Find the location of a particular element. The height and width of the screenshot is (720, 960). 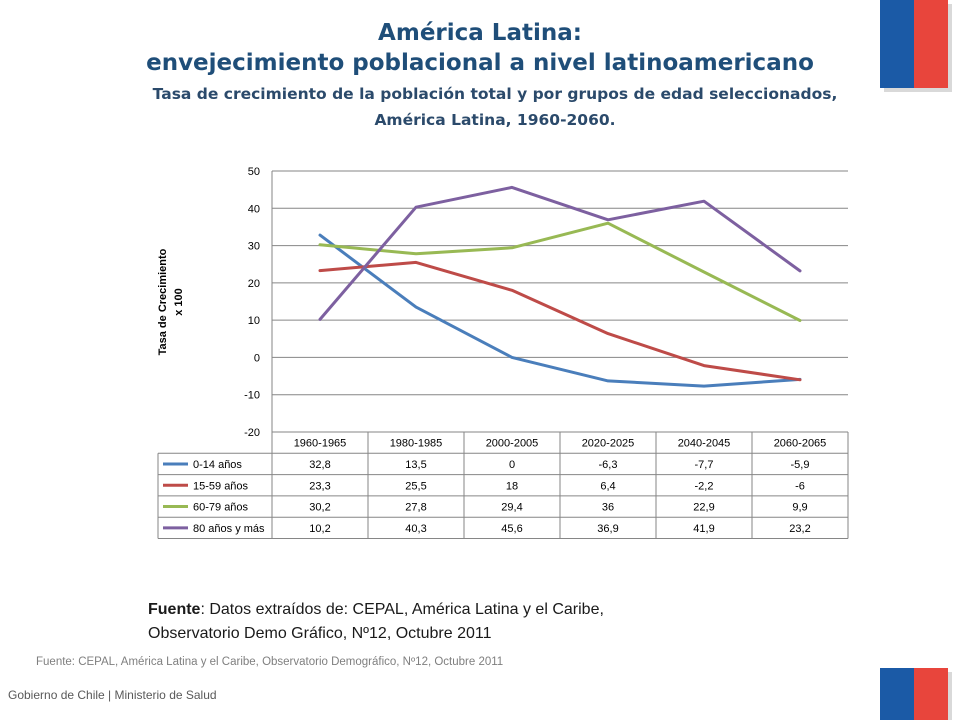

data-label: 13,5 is located at coordinates (415, 465).